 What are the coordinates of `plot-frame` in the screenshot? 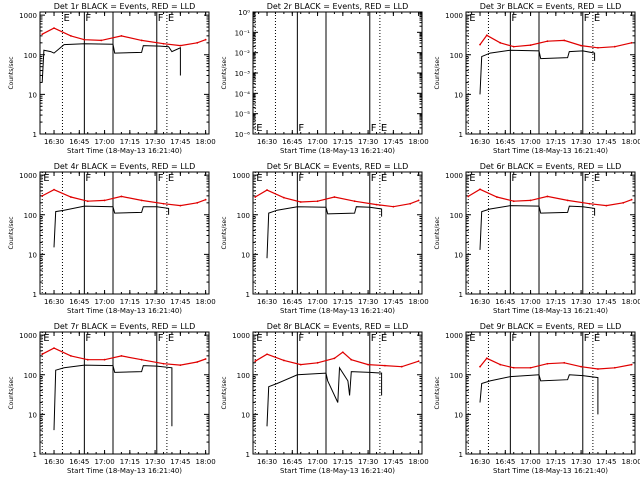 It's located at (124, 233).